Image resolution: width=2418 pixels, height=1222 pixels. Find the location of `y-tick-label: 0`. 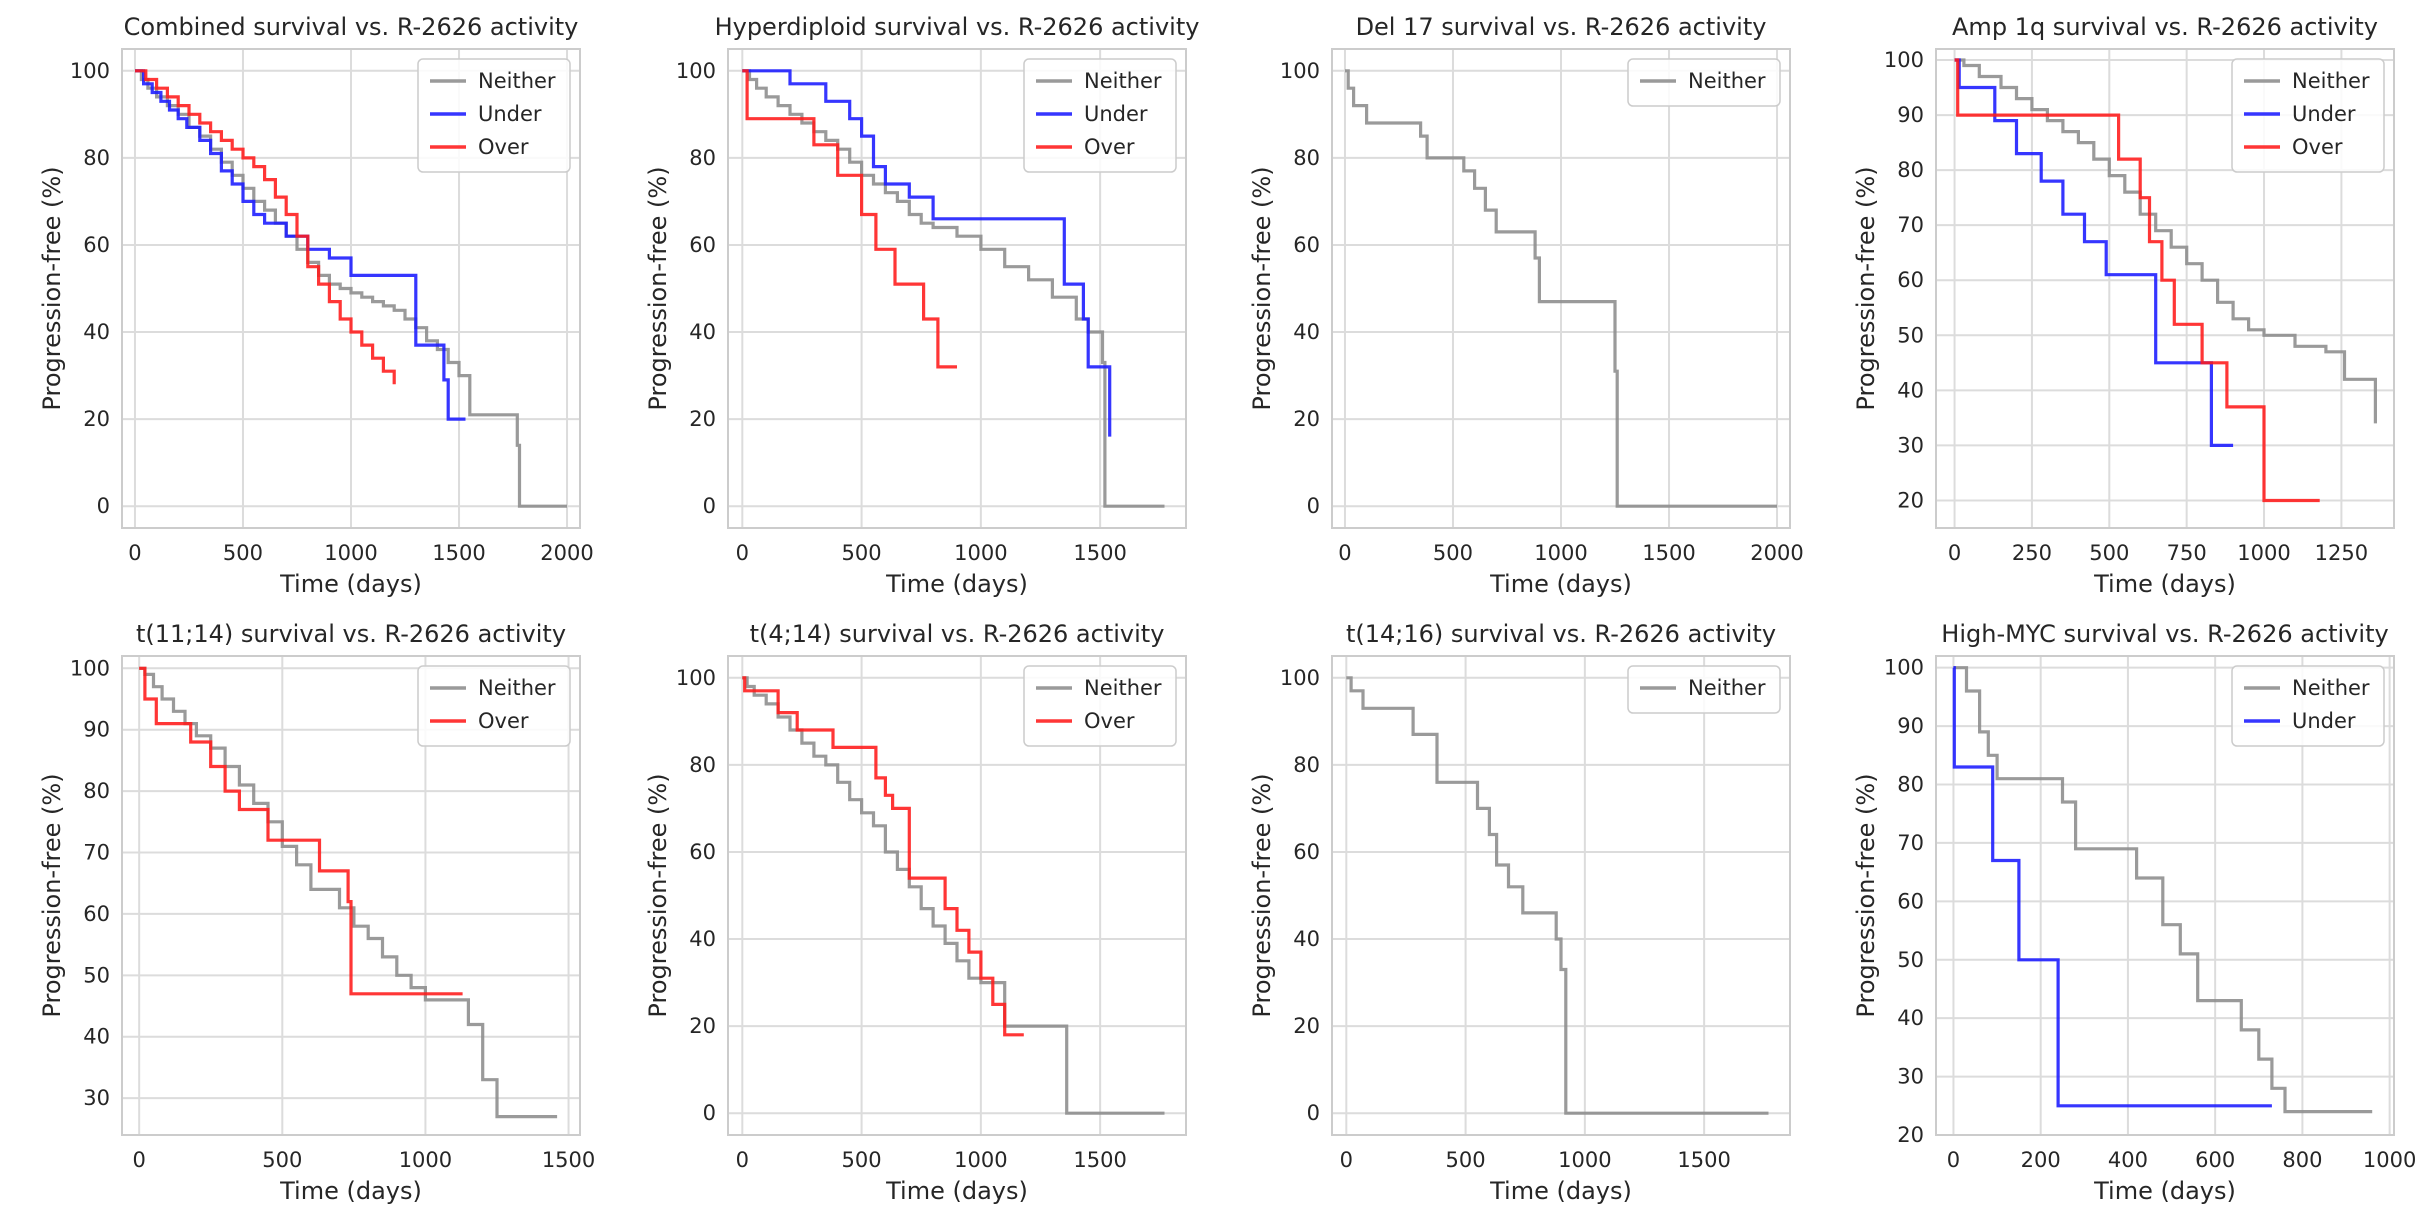

y-tick-label: 0 is located at coordinates (709, 1113).